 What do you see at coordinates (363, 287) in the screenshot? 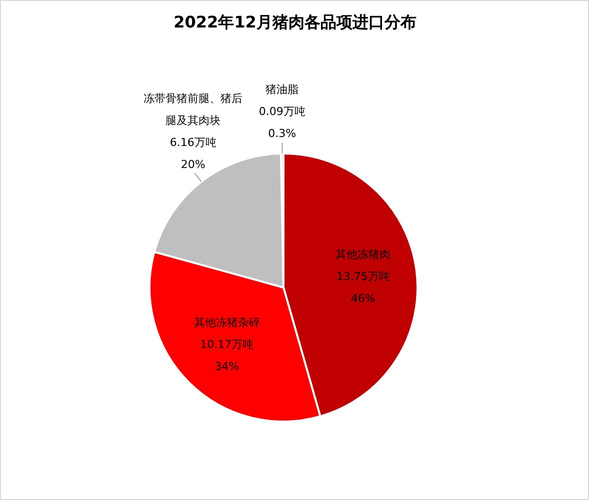
I see `data-label: 13.75万吨 46%` at bounding box center [363, 287].